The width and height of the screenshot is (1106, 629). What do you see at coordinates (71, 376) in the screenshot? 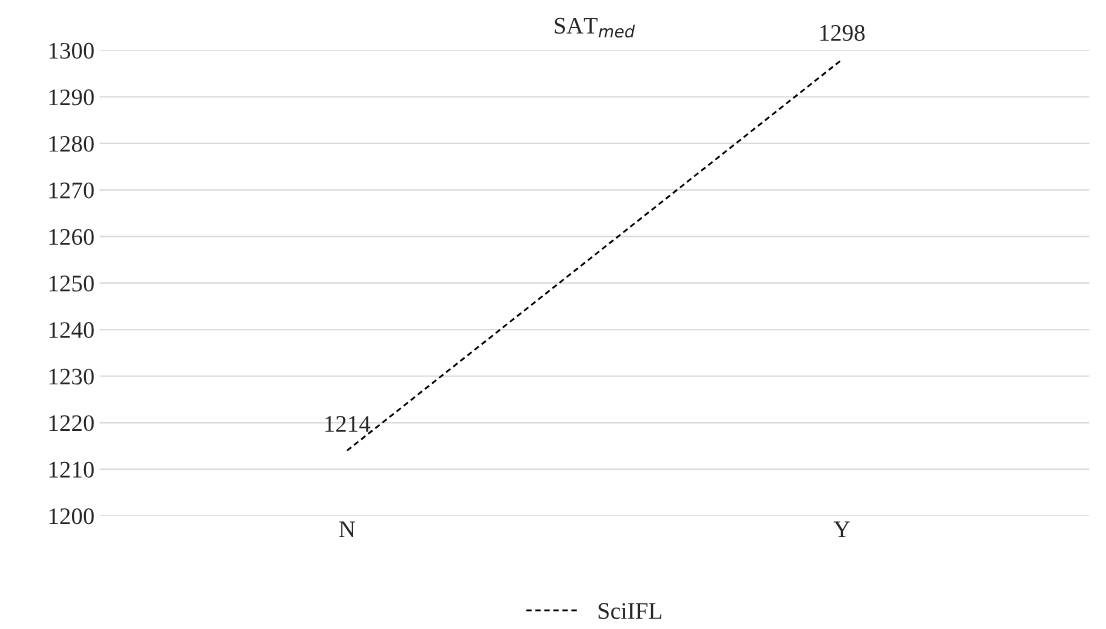
I see `y-tick-label: 1230` at bounding box center [71, 376].